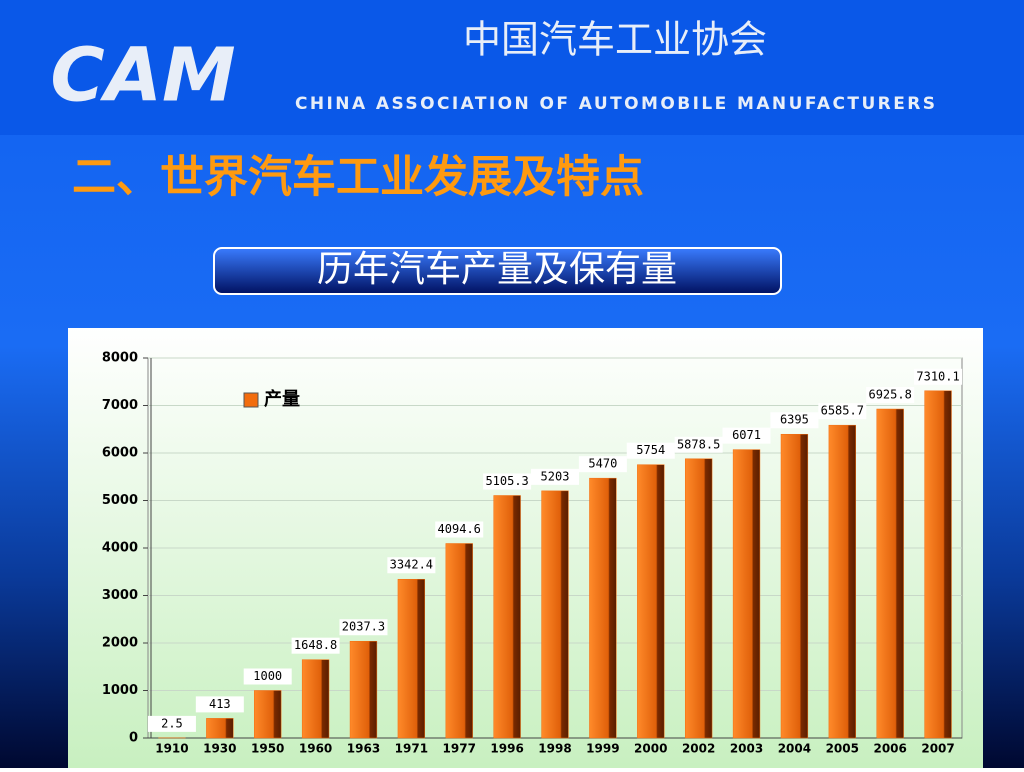 This screenshot has width=1024, height=772. I want to click on data-label: 1648.8, so click(315, 645).